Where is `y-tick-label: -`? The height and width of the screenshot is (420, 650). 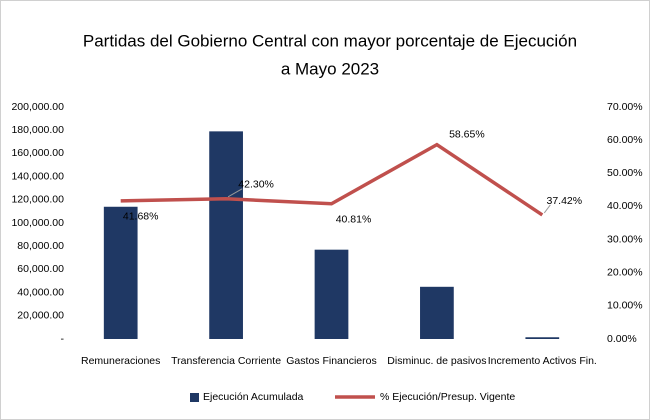
y-tick-label: - is located at coordinates (63, 339).